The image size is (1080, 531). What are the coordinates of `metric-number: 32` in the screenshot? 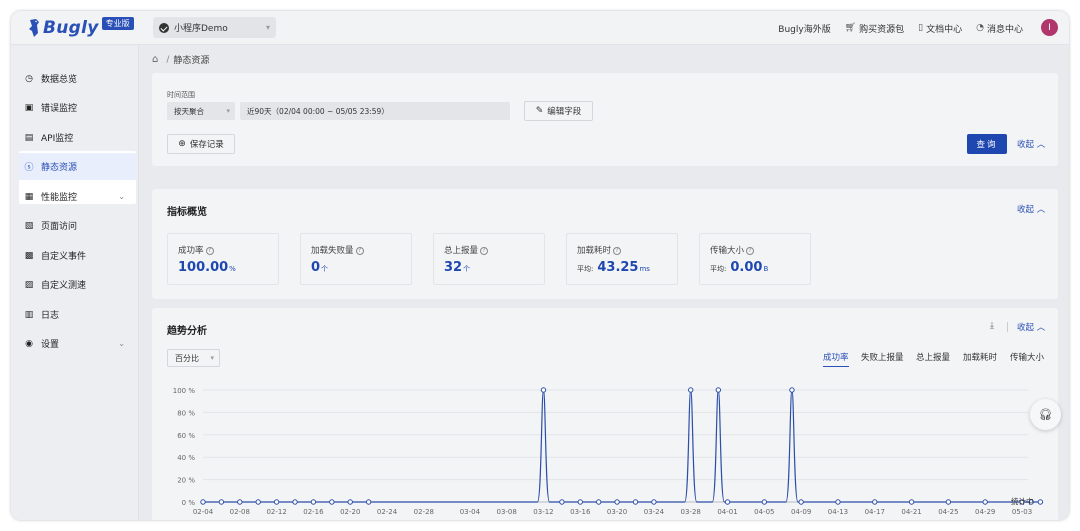 It's located at (453, 267).